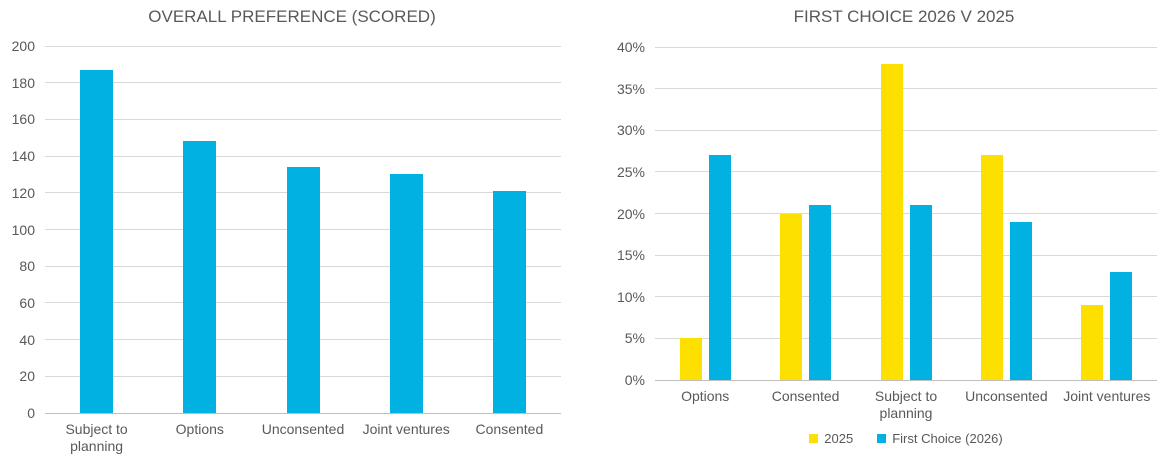 The width and height of the screenshot is (1168, 462). Describe the element at coordinates (27, 339) in the screenshot. I see `y-tick-label: 40` at that location.